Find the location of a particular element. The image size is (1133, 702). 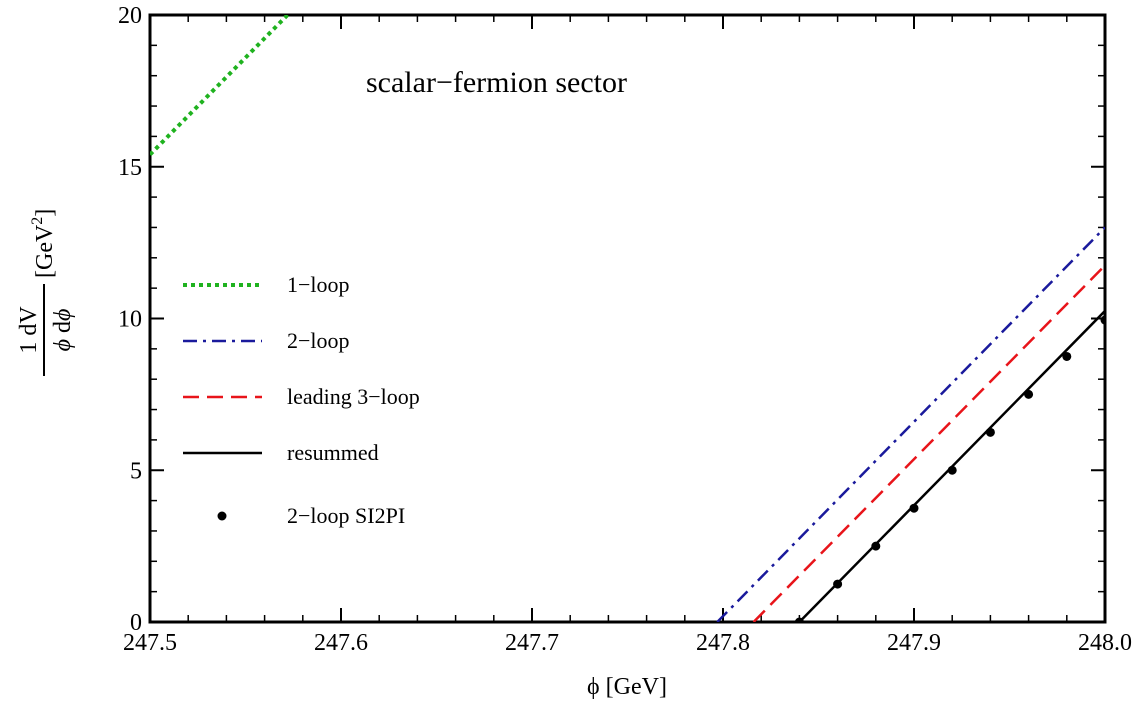

x-tick-label: 247.7 is located at coordinates (532, 643).